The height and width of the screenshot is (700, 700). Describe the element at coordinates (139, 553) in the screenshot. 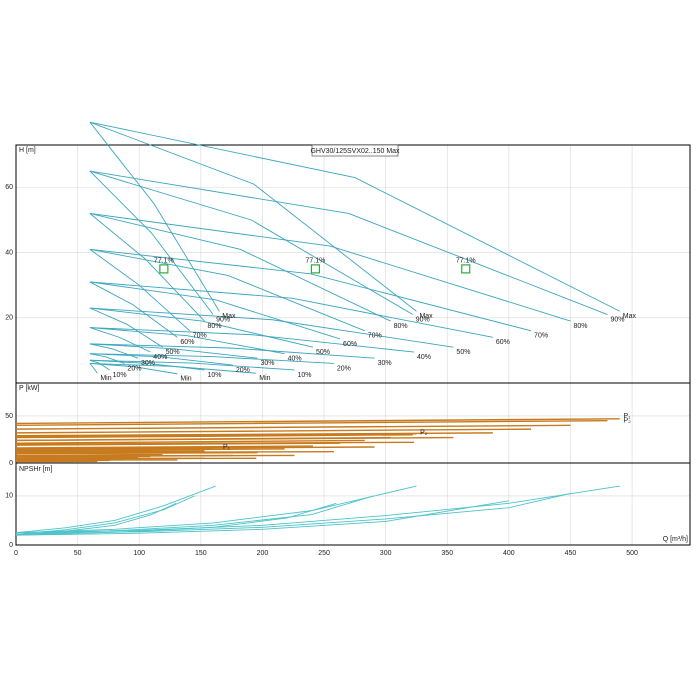

I see `x-tick-label: 100` at that location.